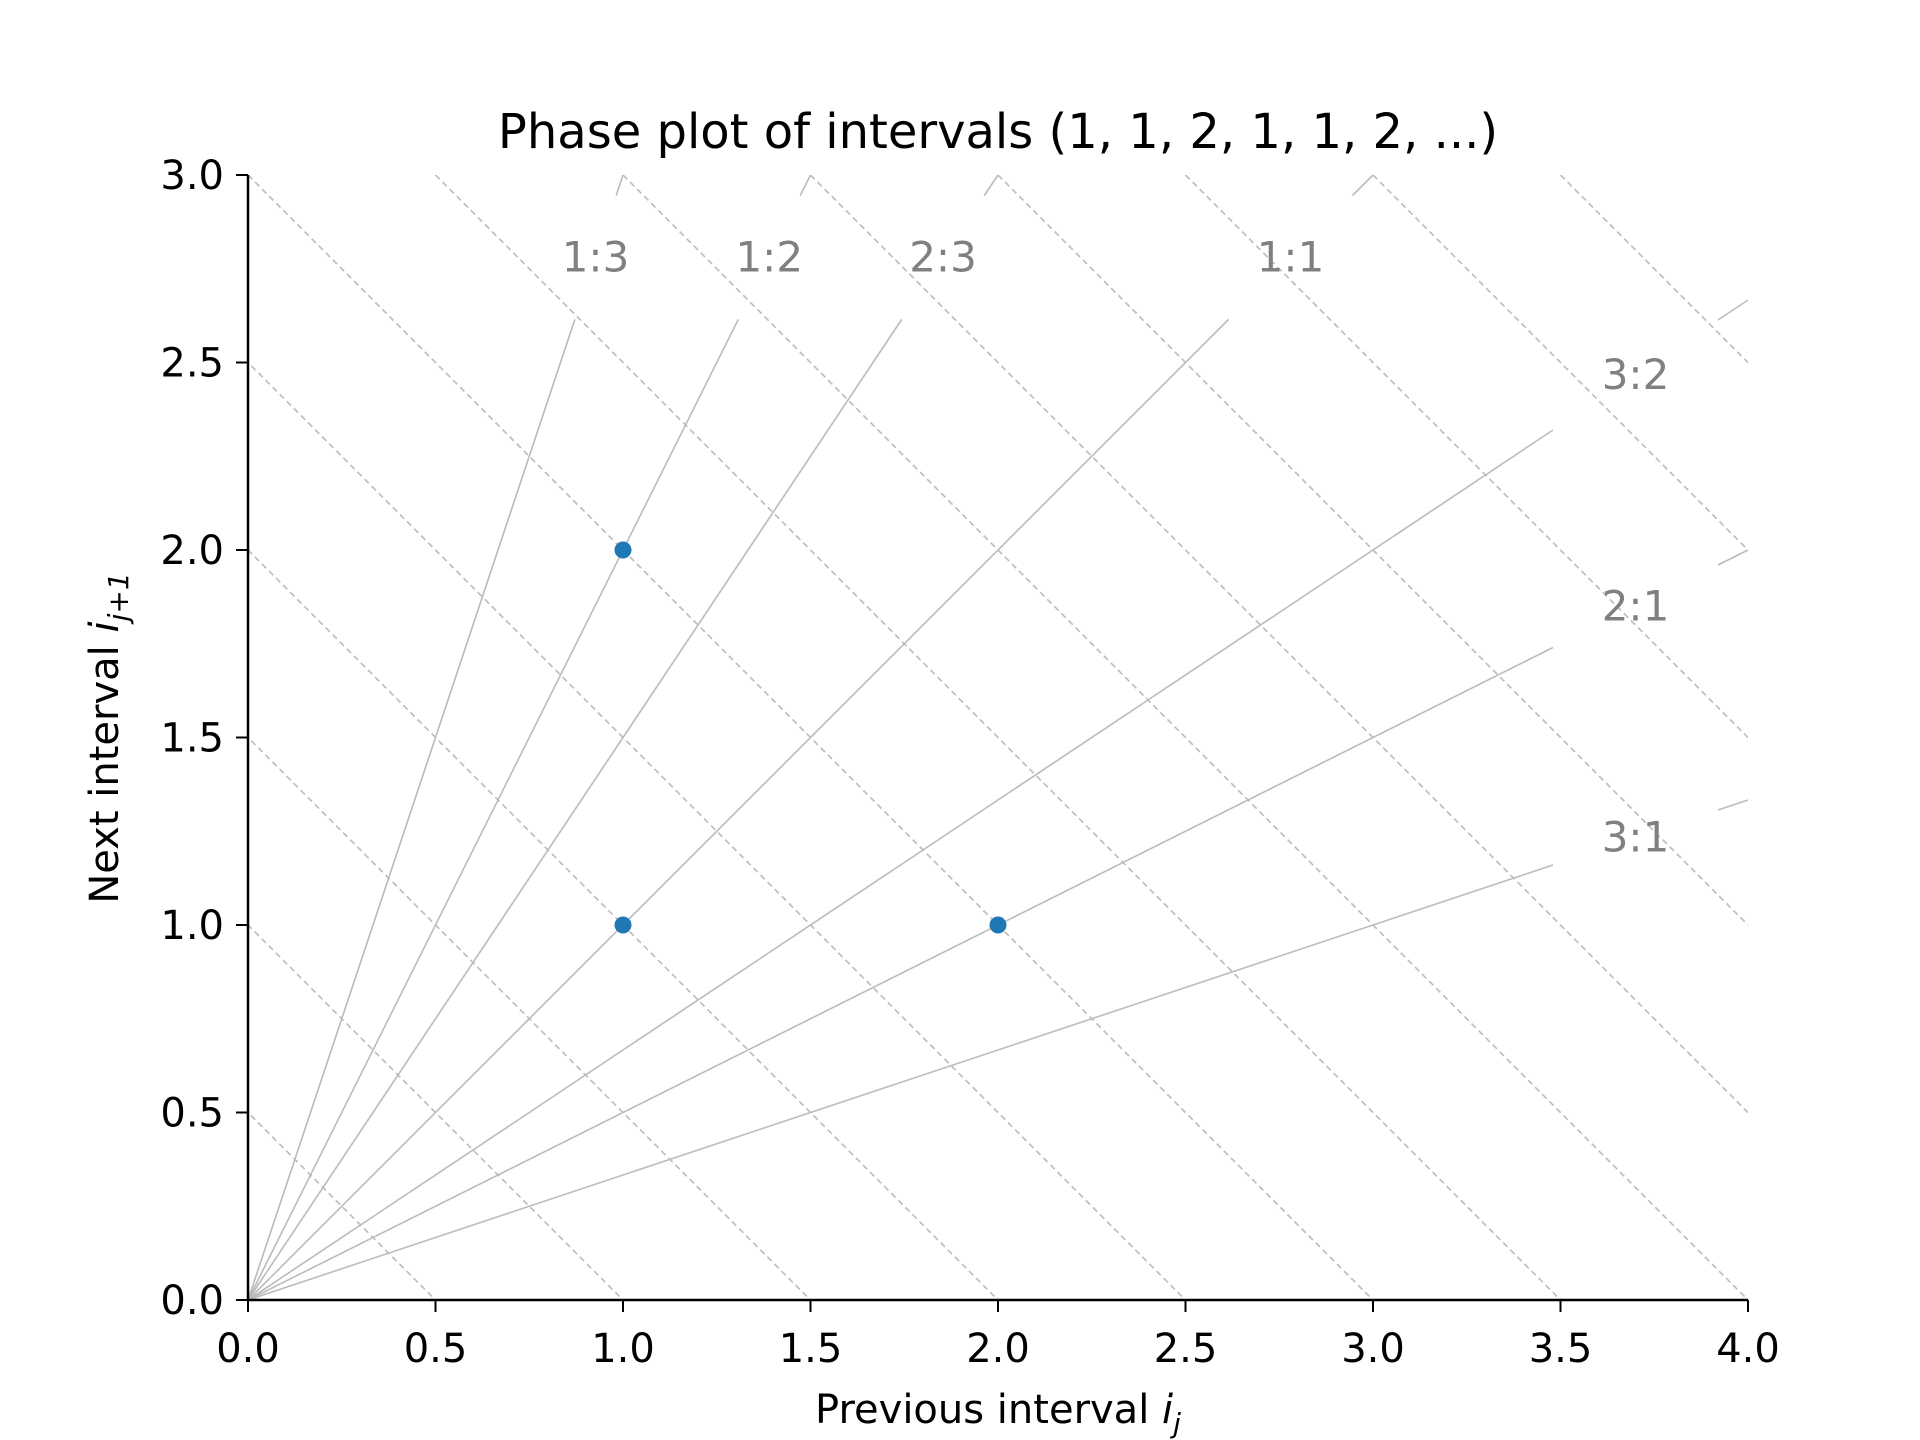 The image size is (1920, 1440). Describe the element at coordinates (805, 185) in the screenshot. I see `ratio-line-1-2-tail` at that location.